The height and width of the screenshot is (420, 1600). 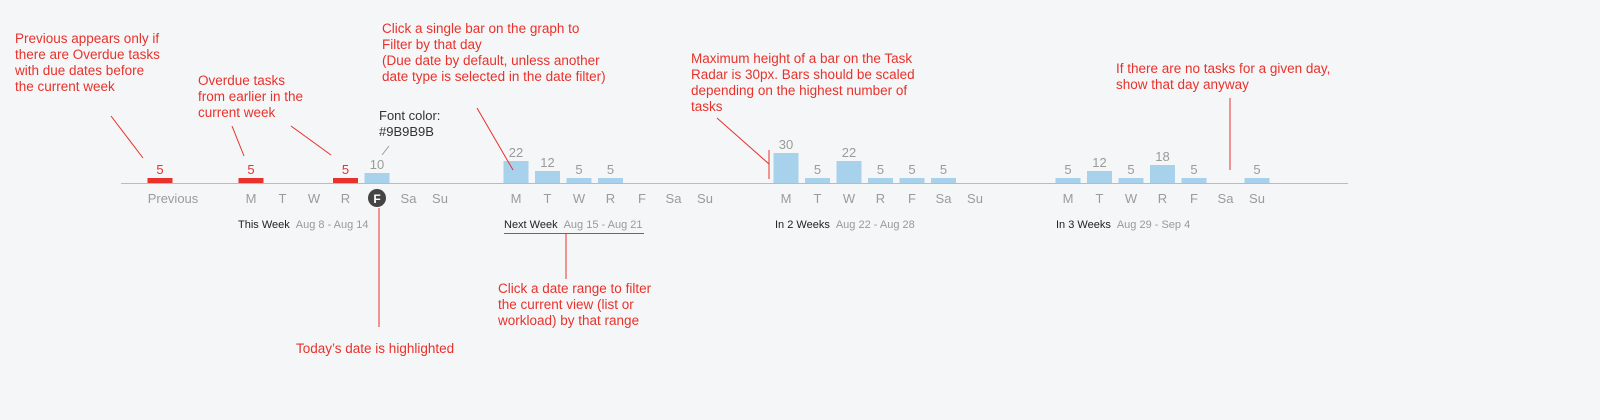 What do you see at coordinates (495, 139) in the screenshot?
I see `pointer-click-bar` at bounding box center [495, 139].